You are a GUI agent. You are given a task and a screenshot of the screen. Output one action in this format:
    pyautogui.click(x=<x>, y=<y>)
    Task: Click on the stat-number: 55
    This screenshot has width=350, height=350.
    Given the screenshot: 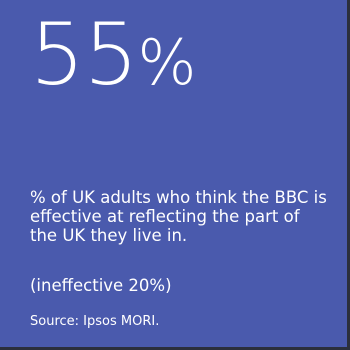 What is the action you would take?
    pyautogui.click(x=84, y=55)
    